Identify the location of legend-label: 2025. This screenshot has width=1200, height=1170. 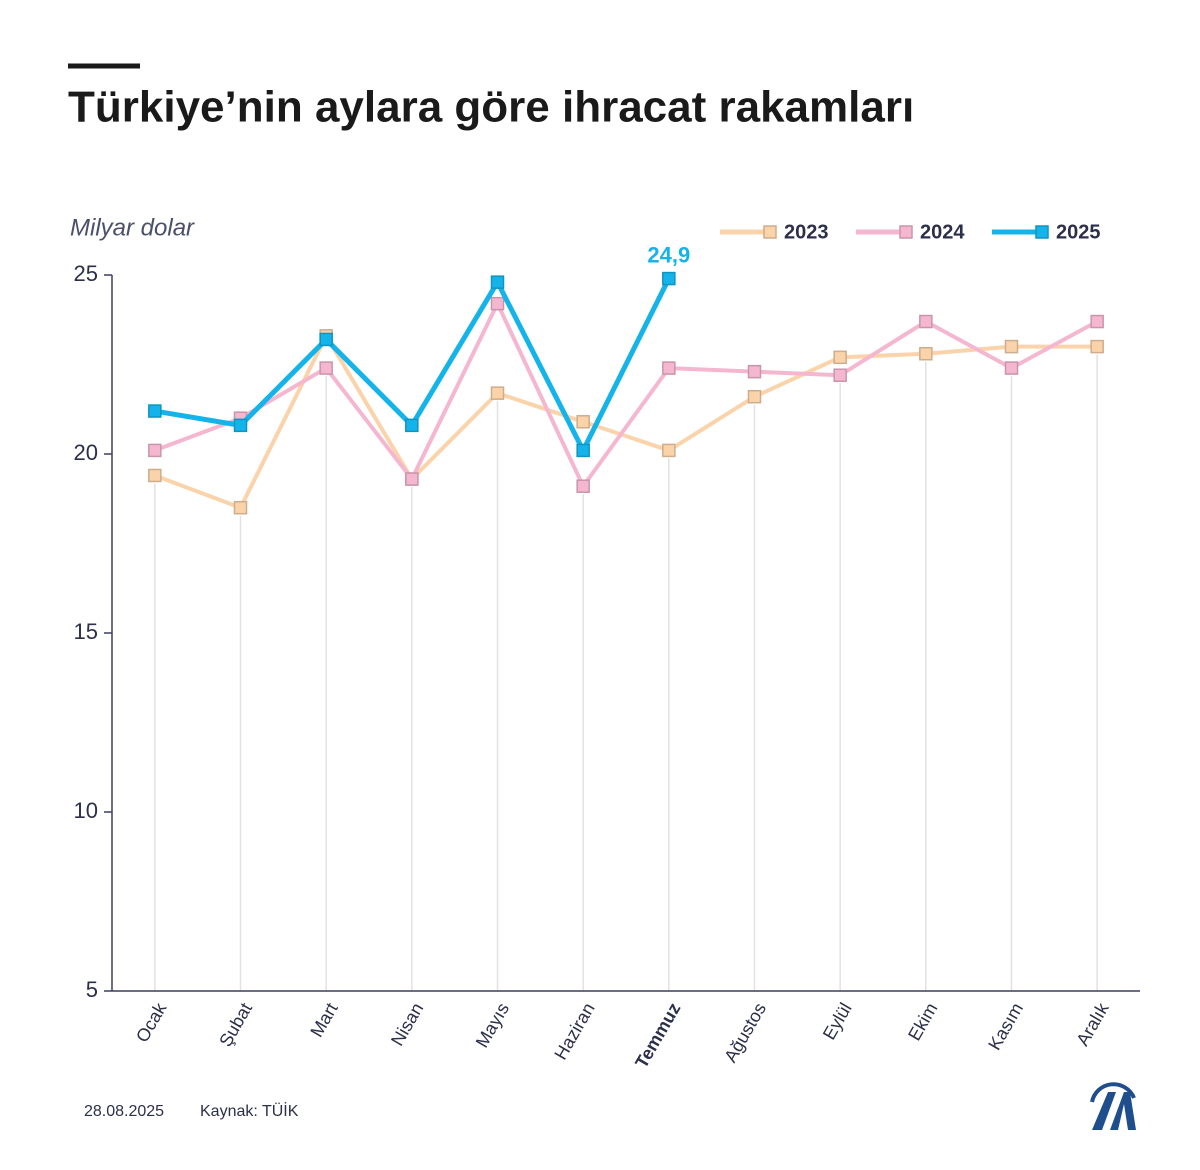
(1078, 232).